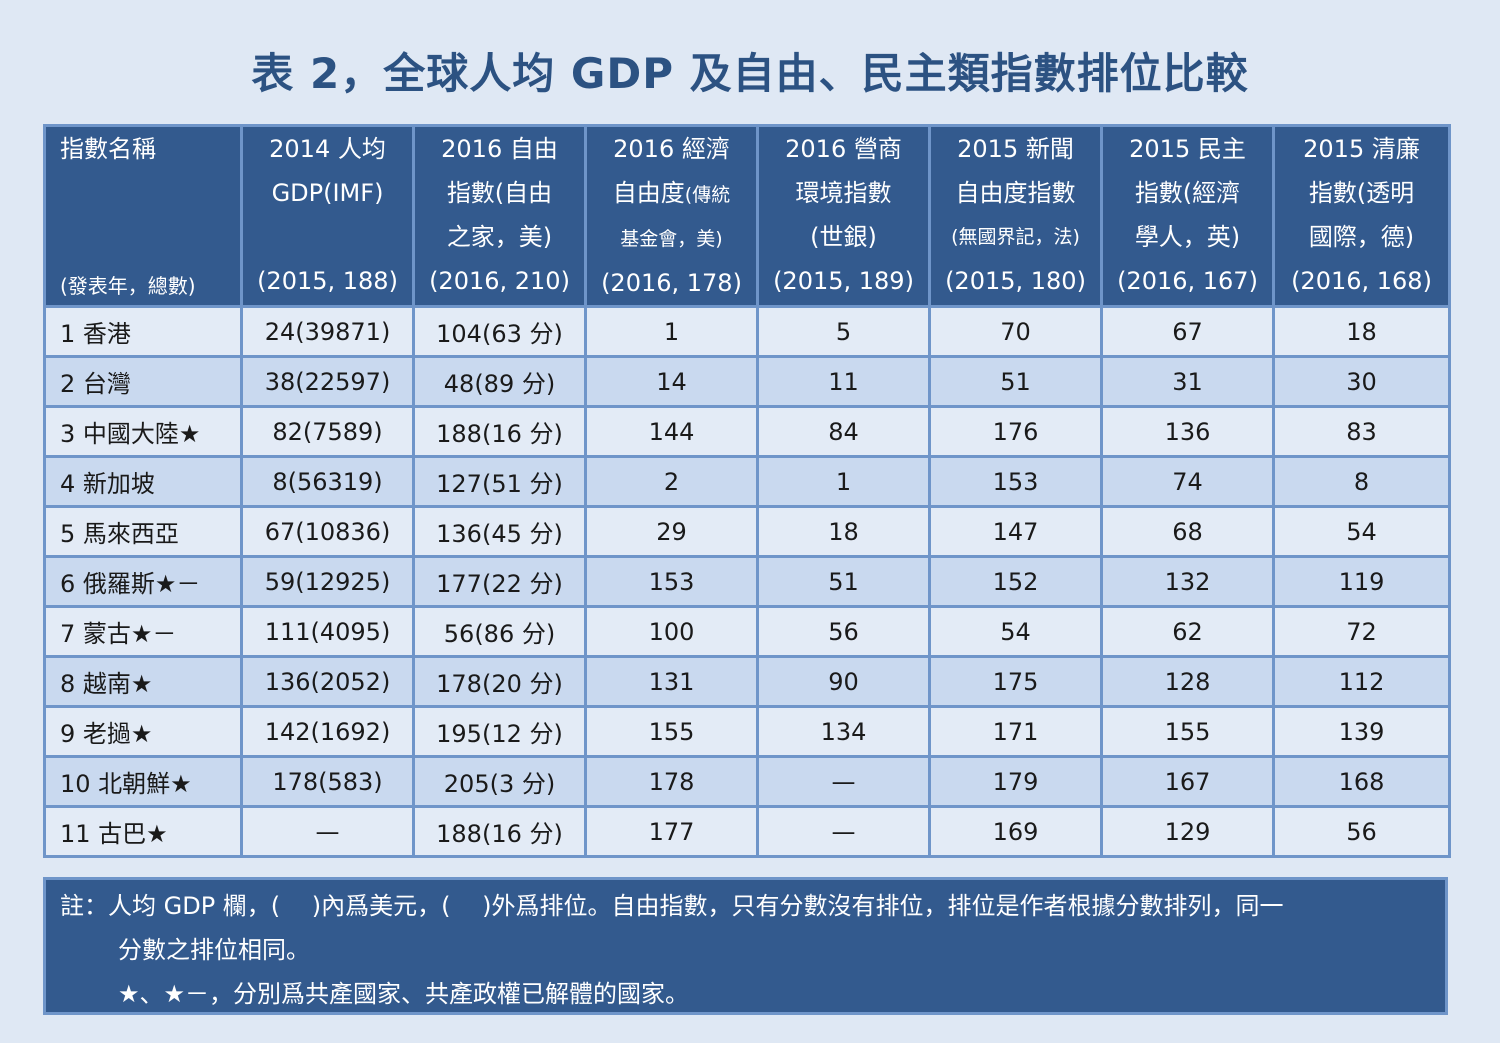 The width and height of the screenshot is (1500, 1043). I want to click on value-cell: 179, so click(1015, 781).